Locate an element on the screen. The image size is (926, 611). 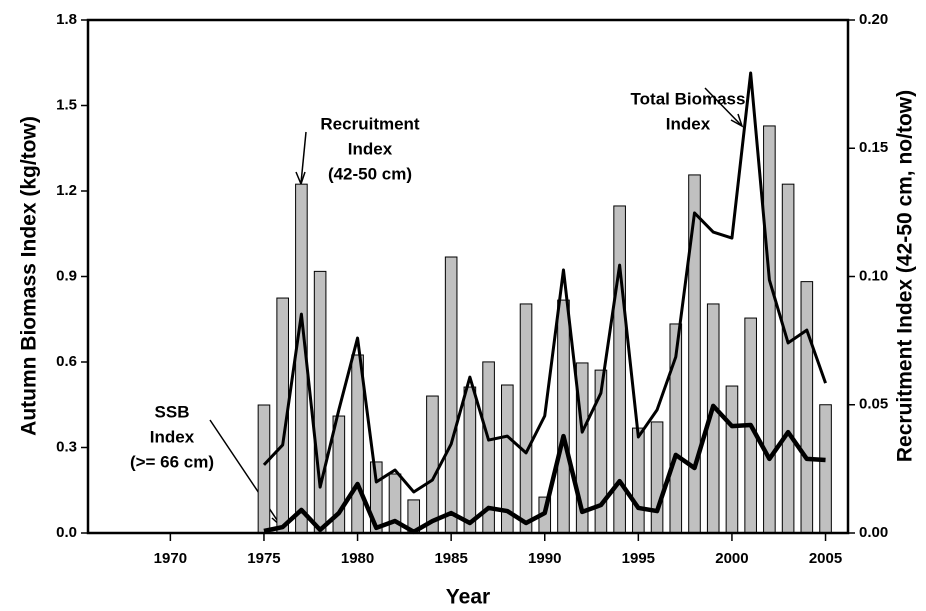
x-tick-label: 1995 is located at coordinates (638, 558).